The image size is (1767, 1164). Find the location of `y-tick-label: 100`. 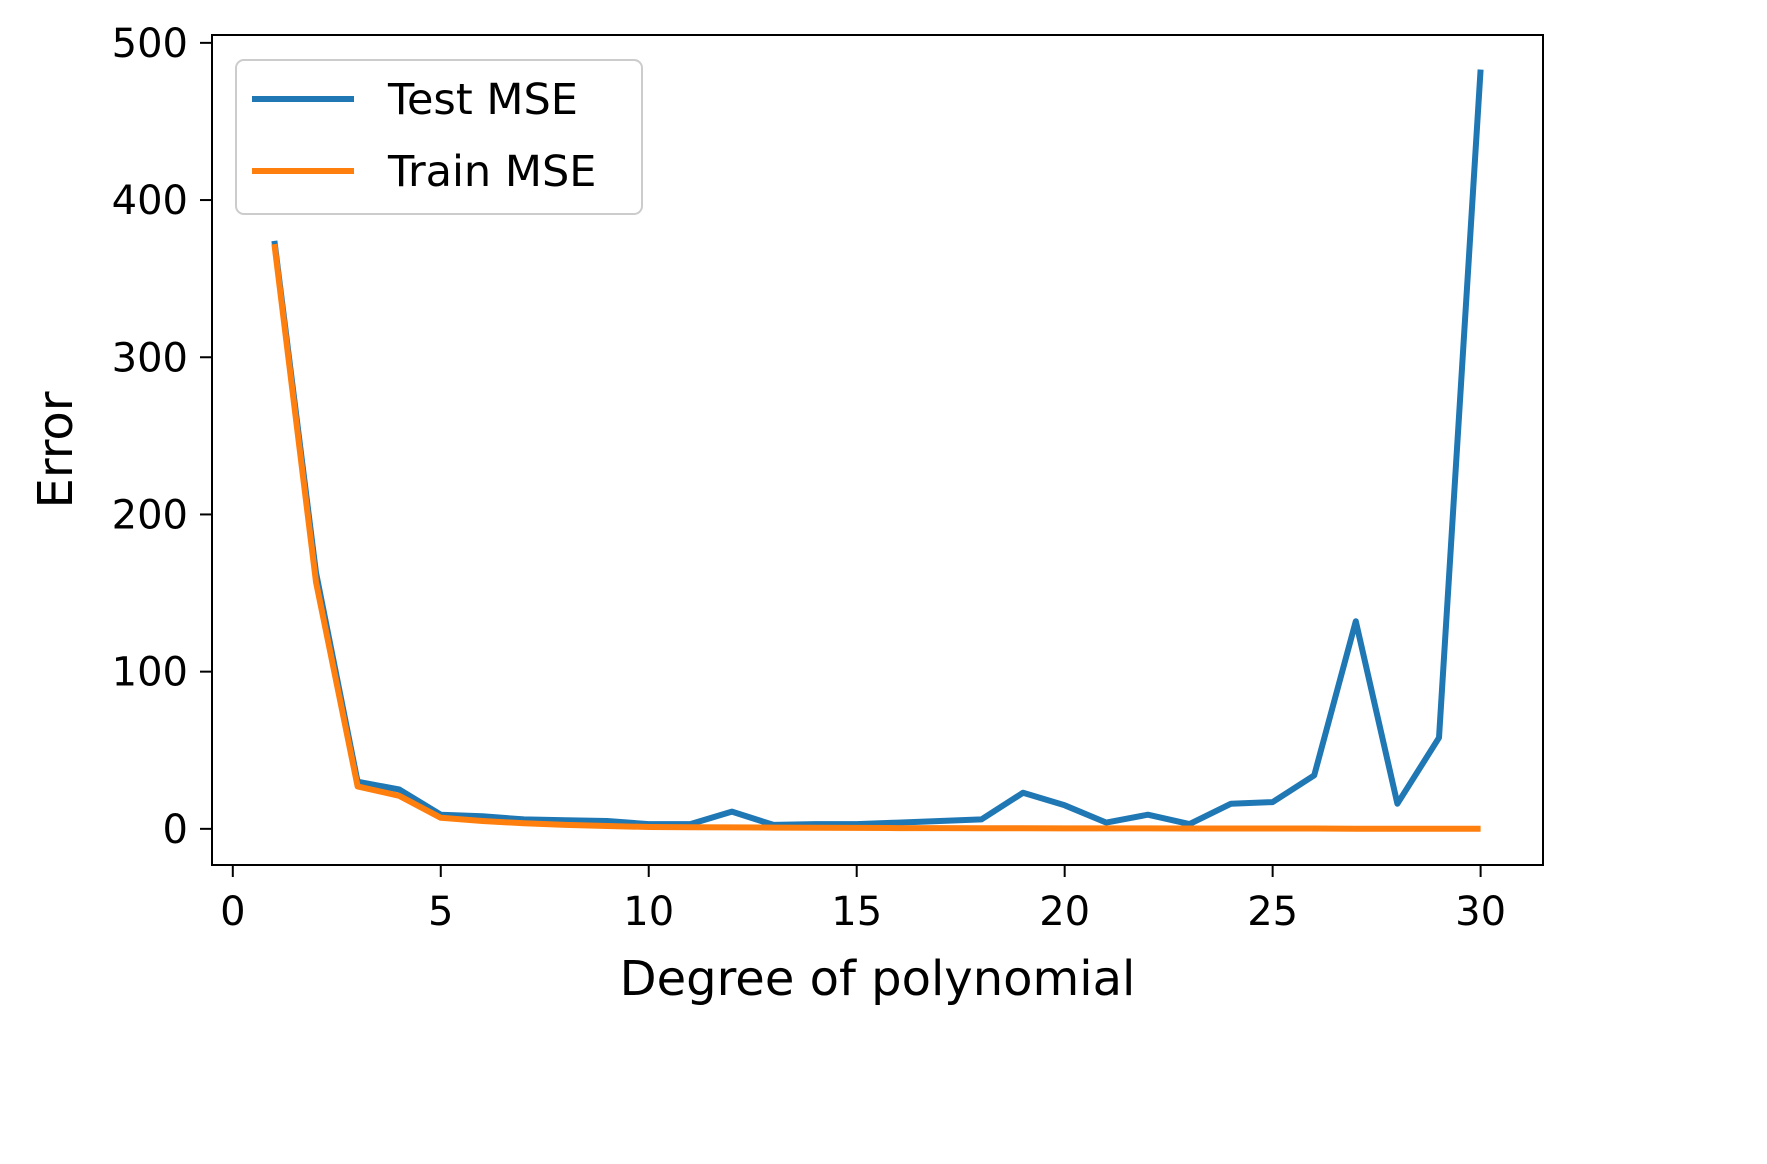

y-tick-label: 100 is located at coordinates (150, 673).